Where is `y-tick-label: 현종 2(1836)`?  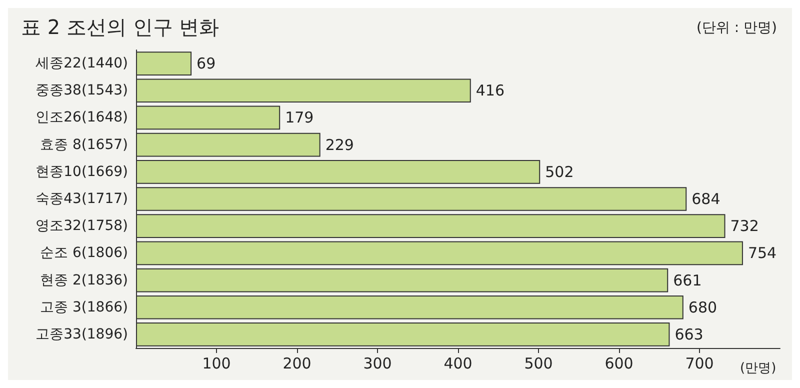 y-tick-label: 현종 2(1836) is located at coordinates (84, 280).